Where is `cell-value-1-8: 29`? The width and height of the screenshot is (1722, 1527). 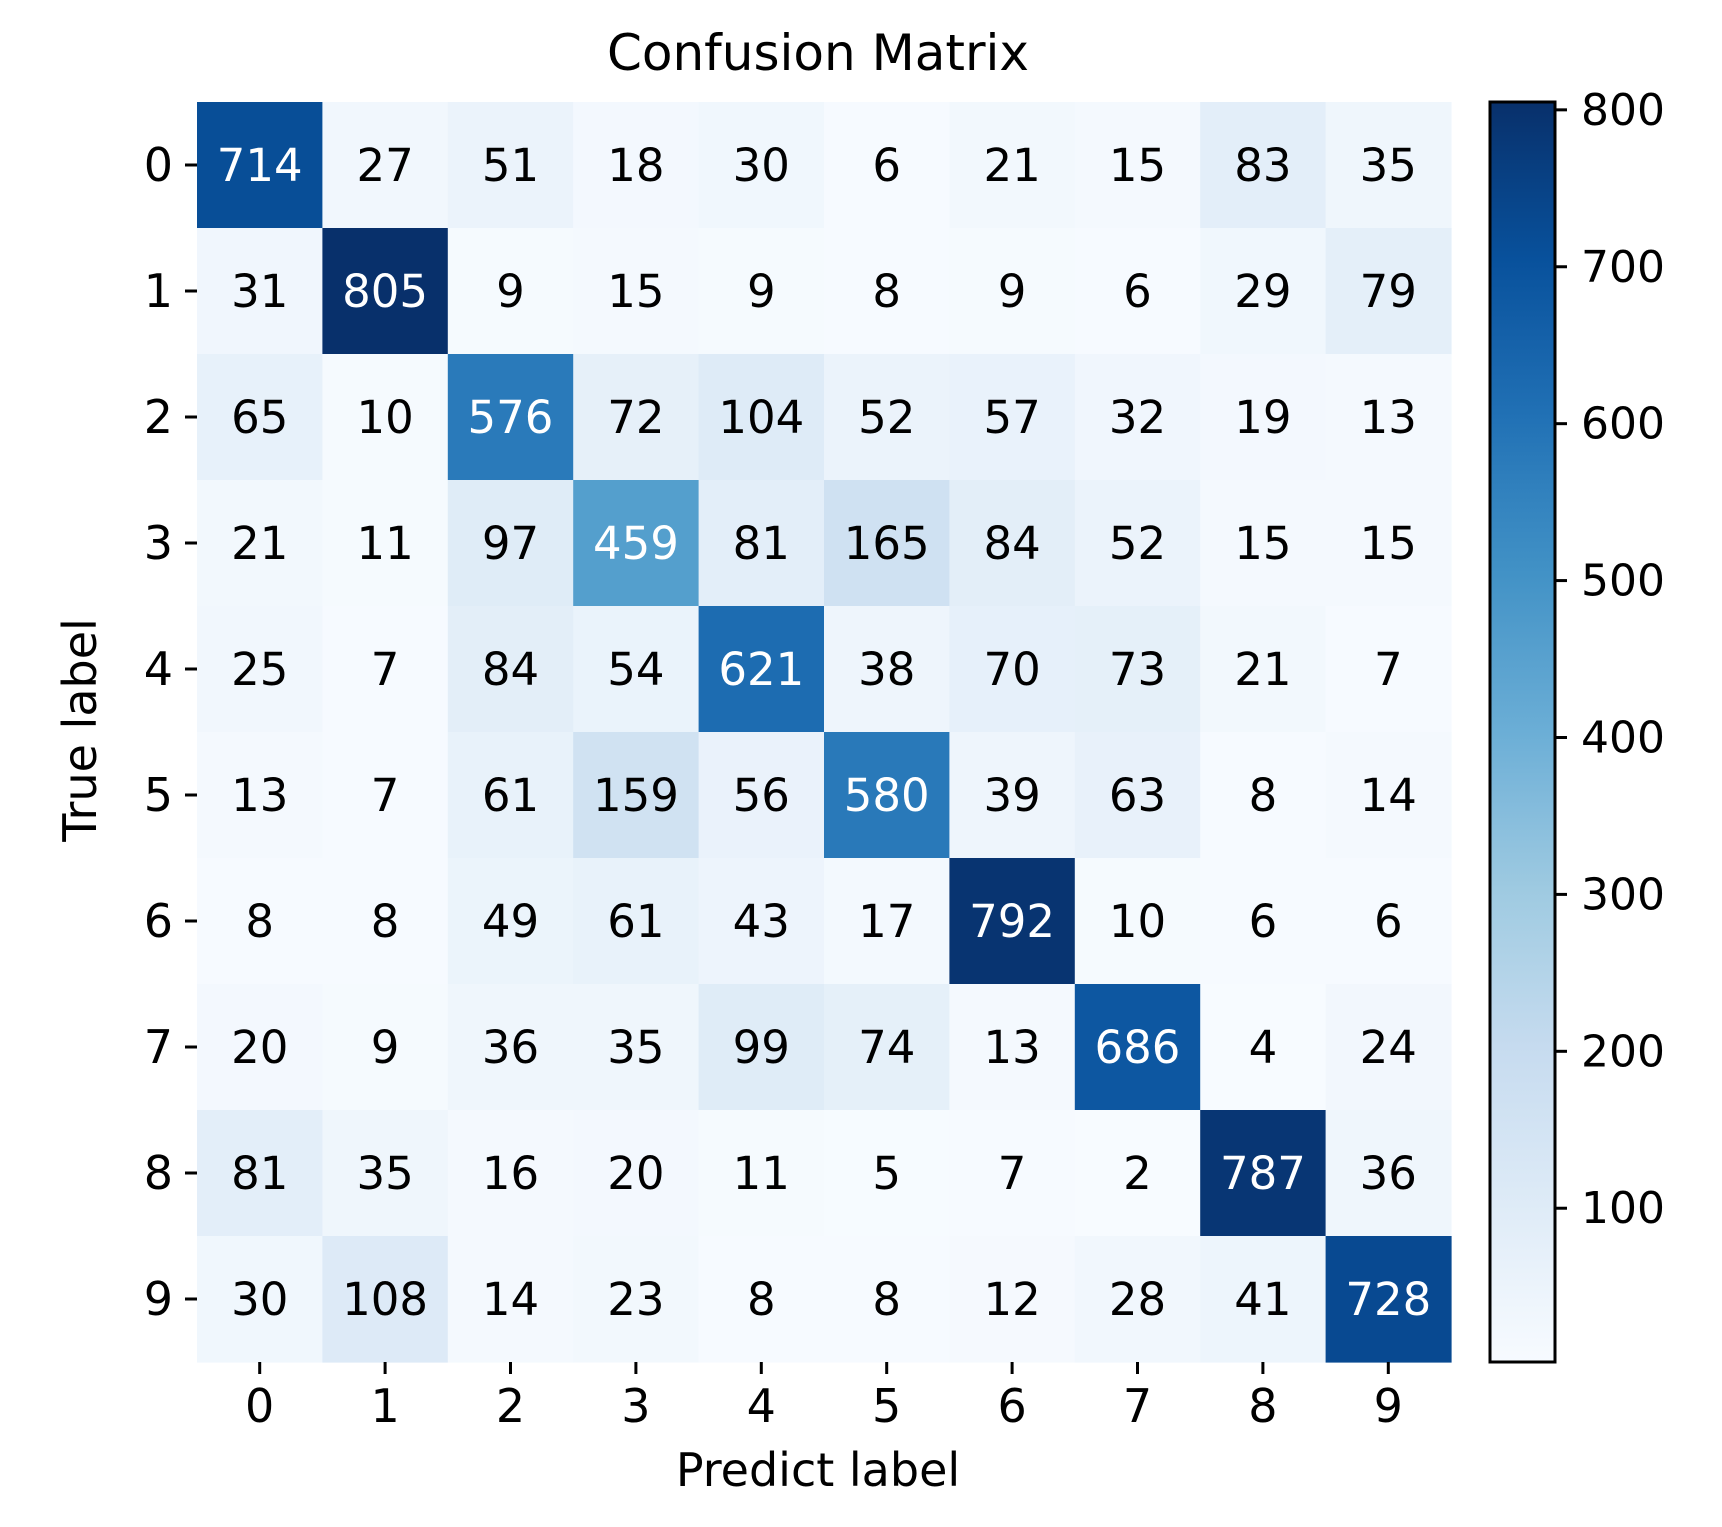 cell-value-1-8: 29 is located at coordinates (1262, 291).